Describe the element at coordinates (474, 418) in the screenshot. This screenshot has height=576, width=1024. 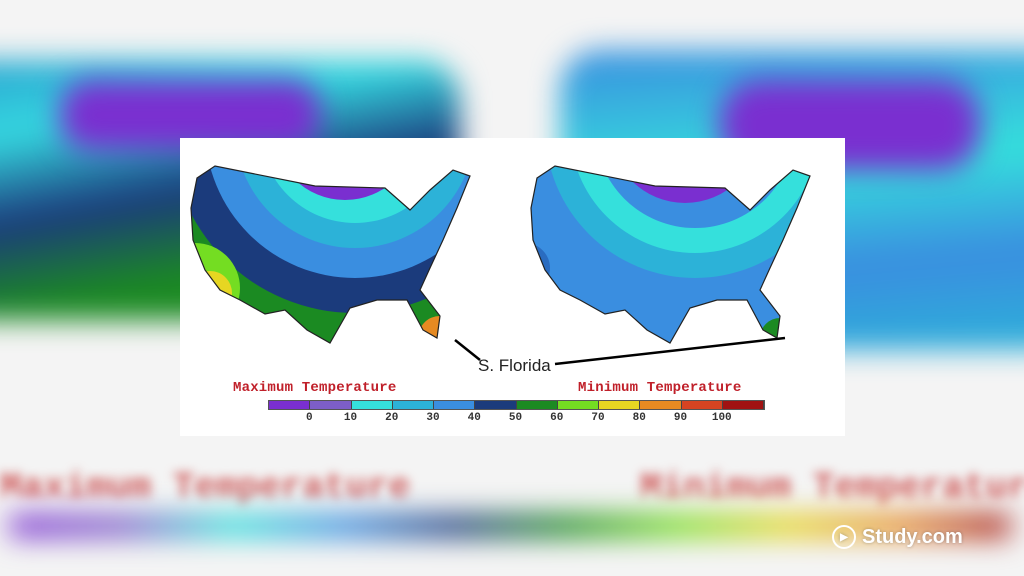
I see `legend-tick: 40` at that location.